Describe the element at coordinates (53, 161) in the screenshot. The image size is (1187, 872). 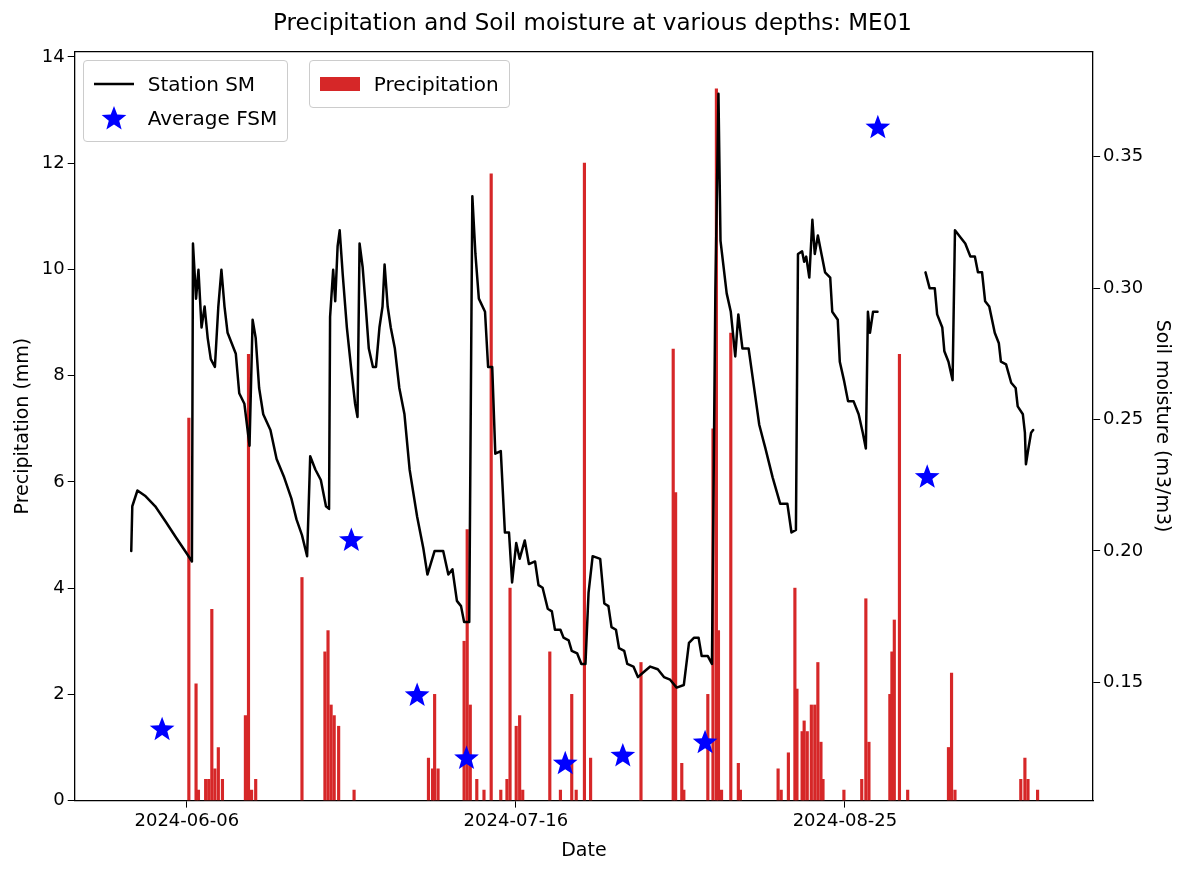
I see `y-tick-label: 12` at that location.